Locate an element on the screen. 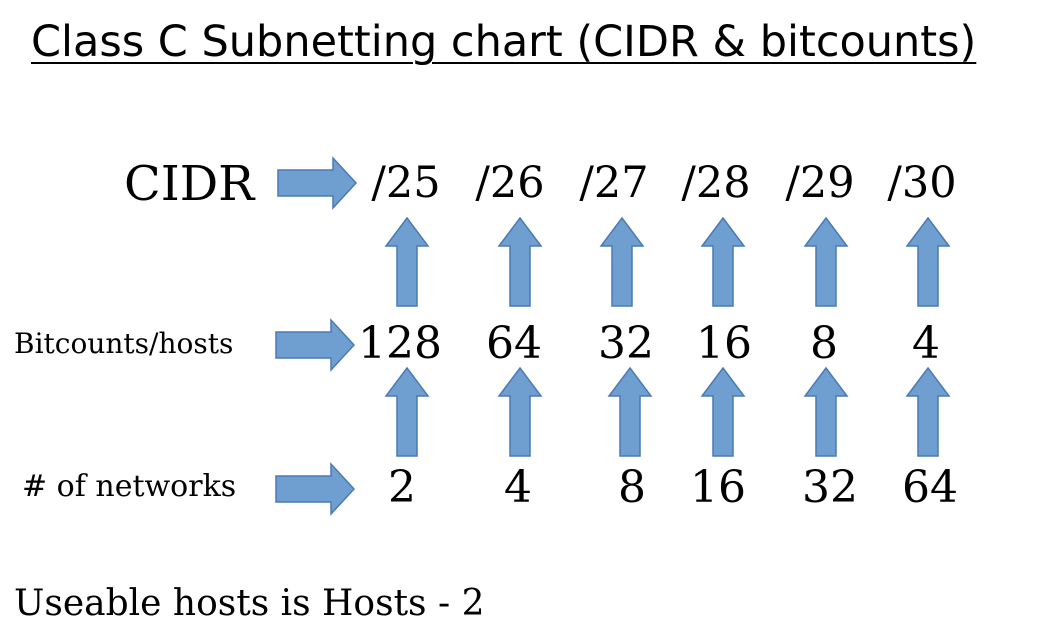 The width and height of the screenshot is (1058, 626). networks-row-label: # of networks is located at coordinates (129, 486).